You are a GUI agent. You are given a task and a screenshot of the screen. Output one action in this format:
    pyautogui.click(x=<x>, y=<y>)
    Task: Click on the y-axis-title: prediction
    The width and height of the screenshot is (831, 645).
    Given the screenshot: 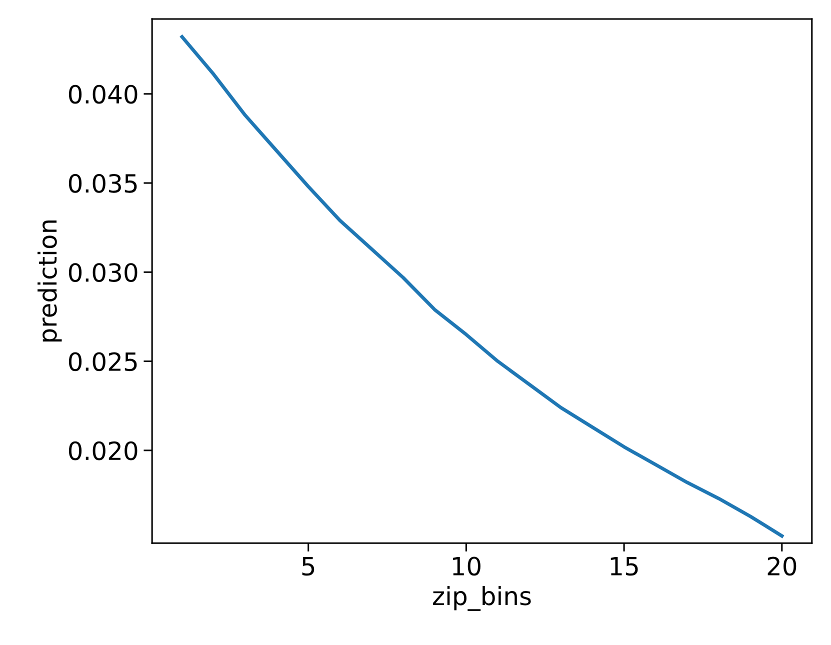 What is the action you would take?
    pyautogui.click(x=50, y=281)
    